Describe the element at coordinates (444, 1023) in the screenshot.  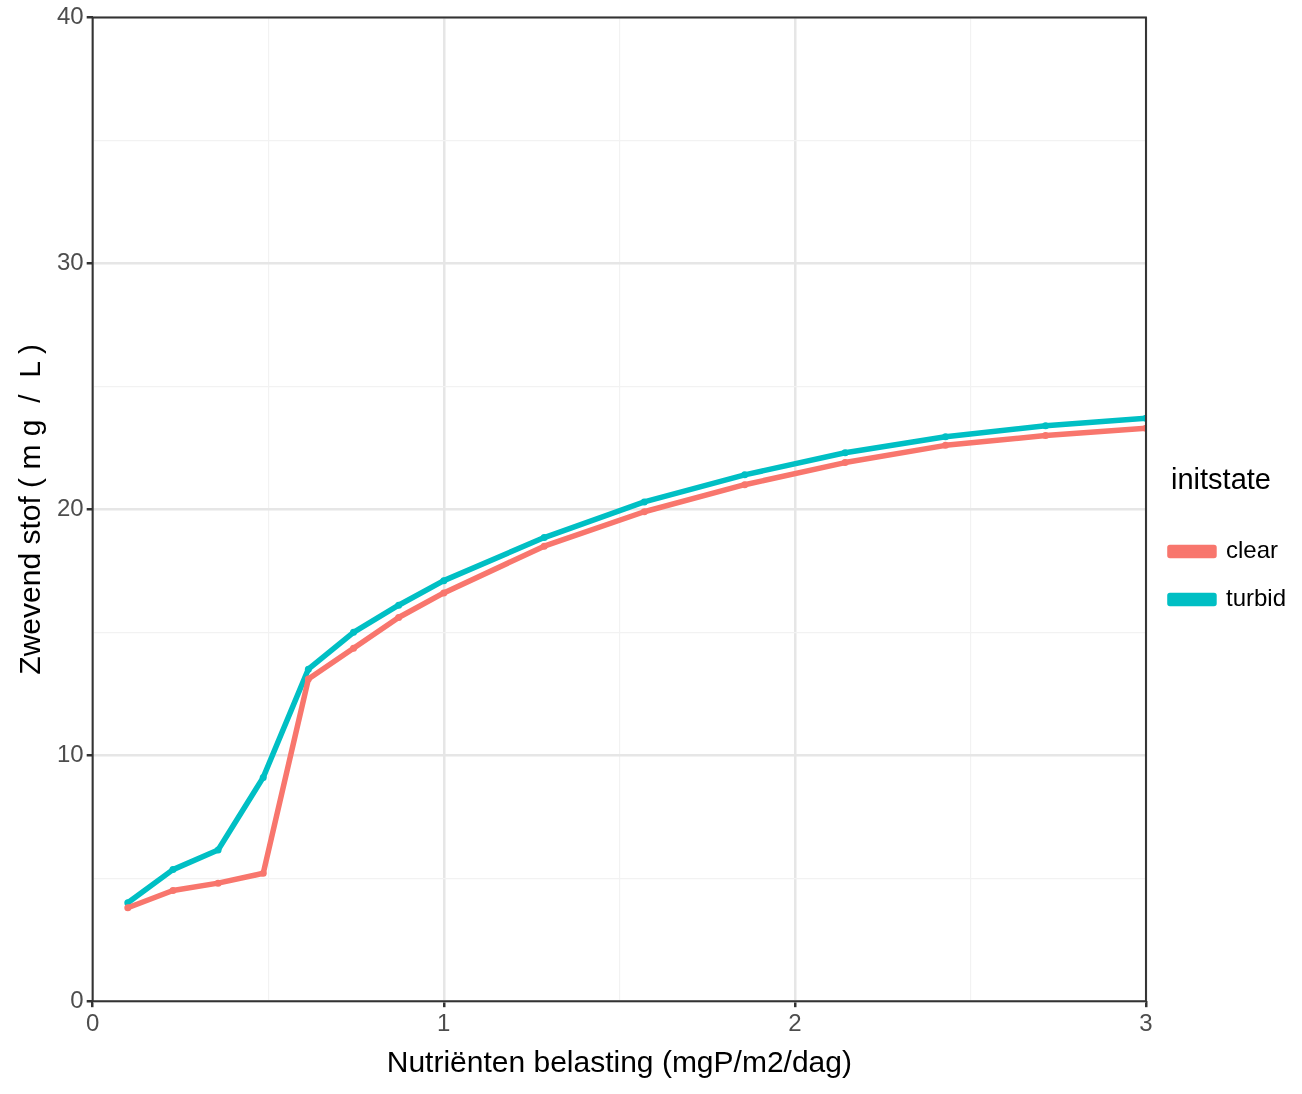
I see `x-tick-label: 1` at that location.